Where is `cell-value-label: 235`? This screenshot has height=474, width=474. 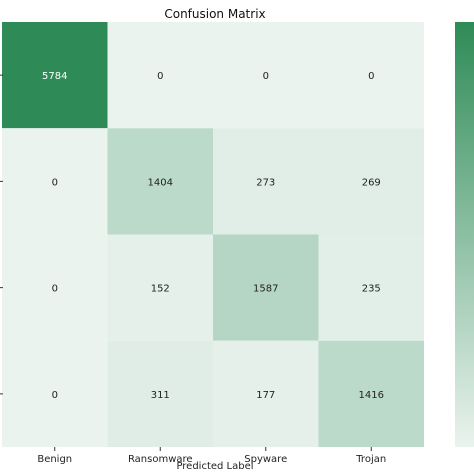 cell-value-label: 235 is located at coordinates (371, 289).